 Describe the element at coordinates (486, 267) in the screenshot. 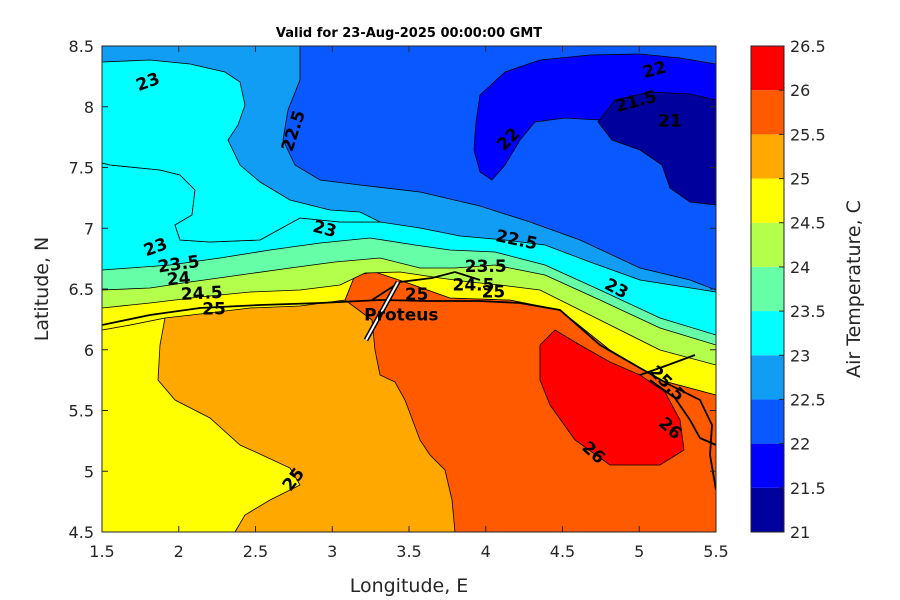

I see `contour-label: 23.5` at that location.